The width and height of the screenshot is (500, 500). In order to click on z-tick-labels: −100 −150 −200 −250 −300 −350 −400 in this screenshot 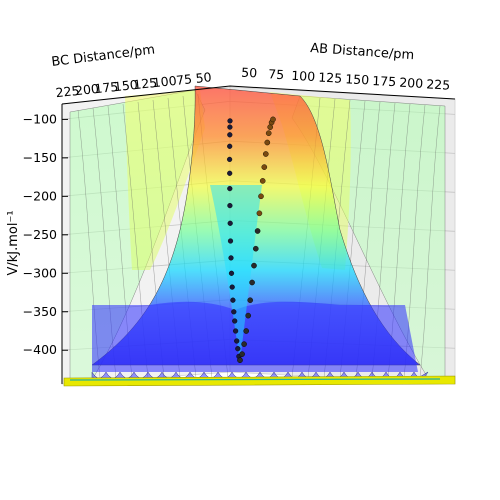, I will do `click(45, 234)`.